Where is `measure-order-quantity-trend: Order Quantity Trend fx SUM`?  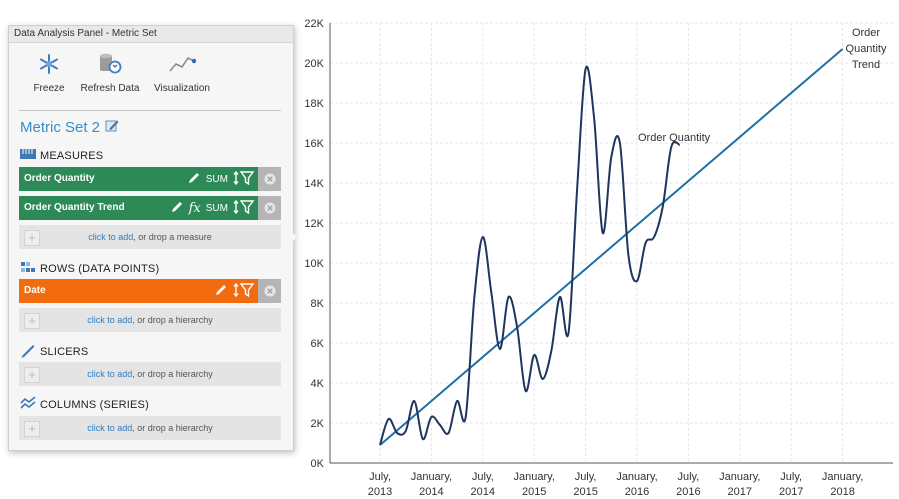
measure-order-quantity-trend: Order Quantity Trend fx SUM is located at coordinates (150, 208).